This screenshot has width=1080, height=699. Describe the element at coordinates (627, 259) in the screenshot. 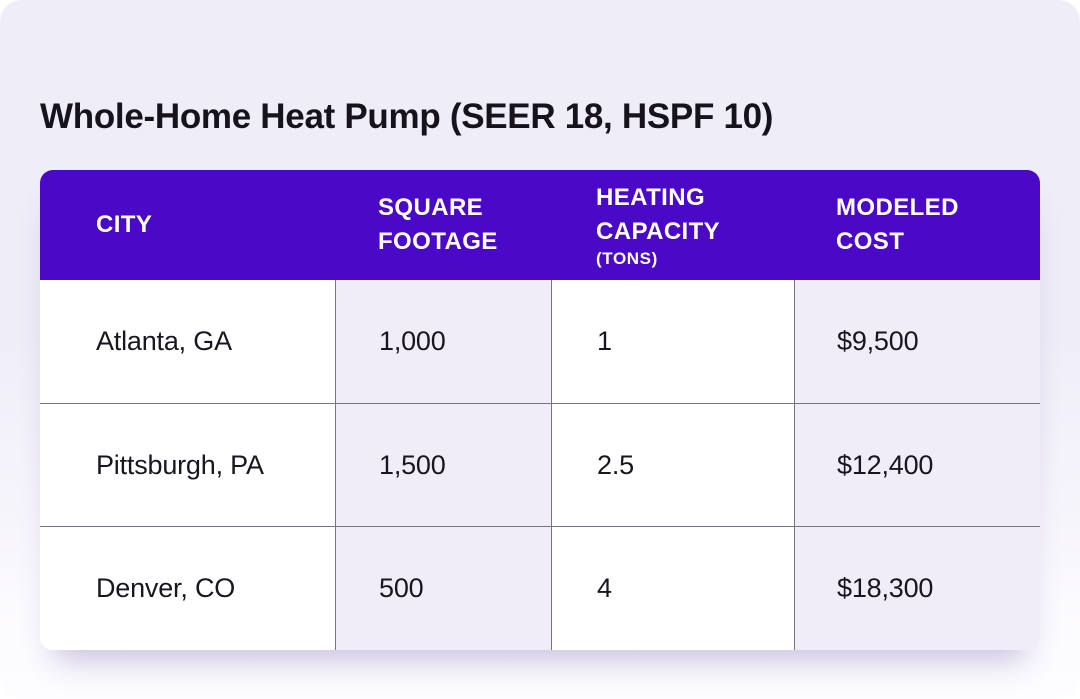

I see `column-header-heating-capacity-unit: (TONS)` at that location.